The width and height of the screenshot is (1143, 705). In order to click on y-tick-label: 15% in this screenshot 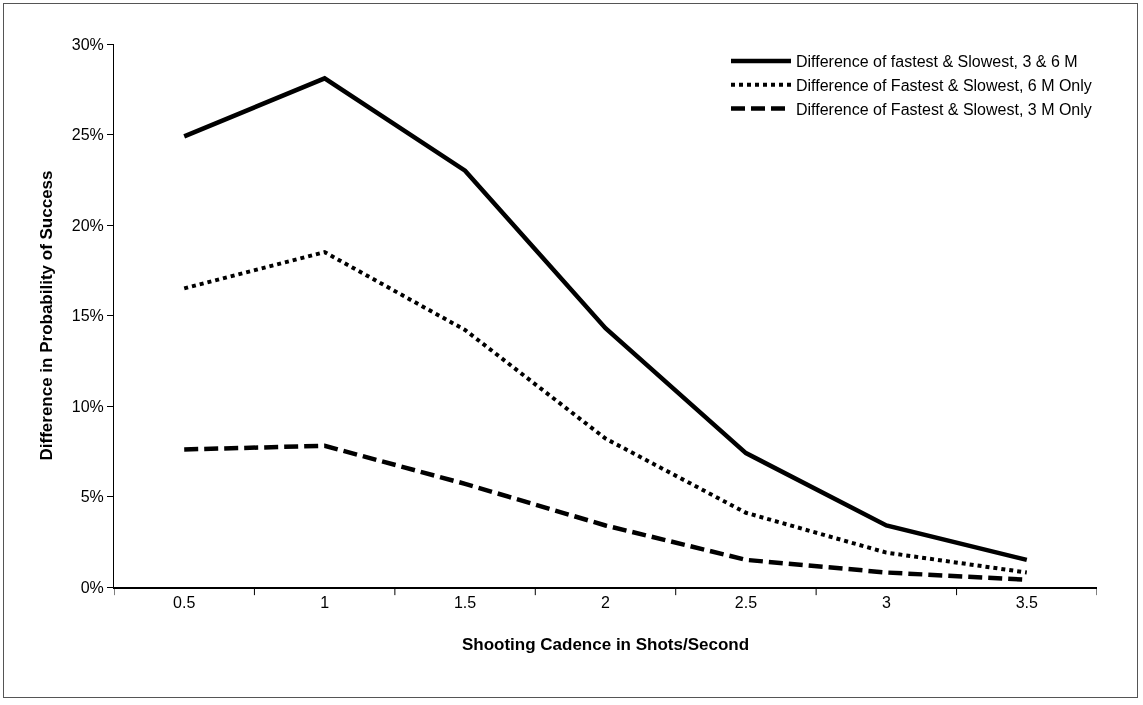, I will do `click(87, 316)`.